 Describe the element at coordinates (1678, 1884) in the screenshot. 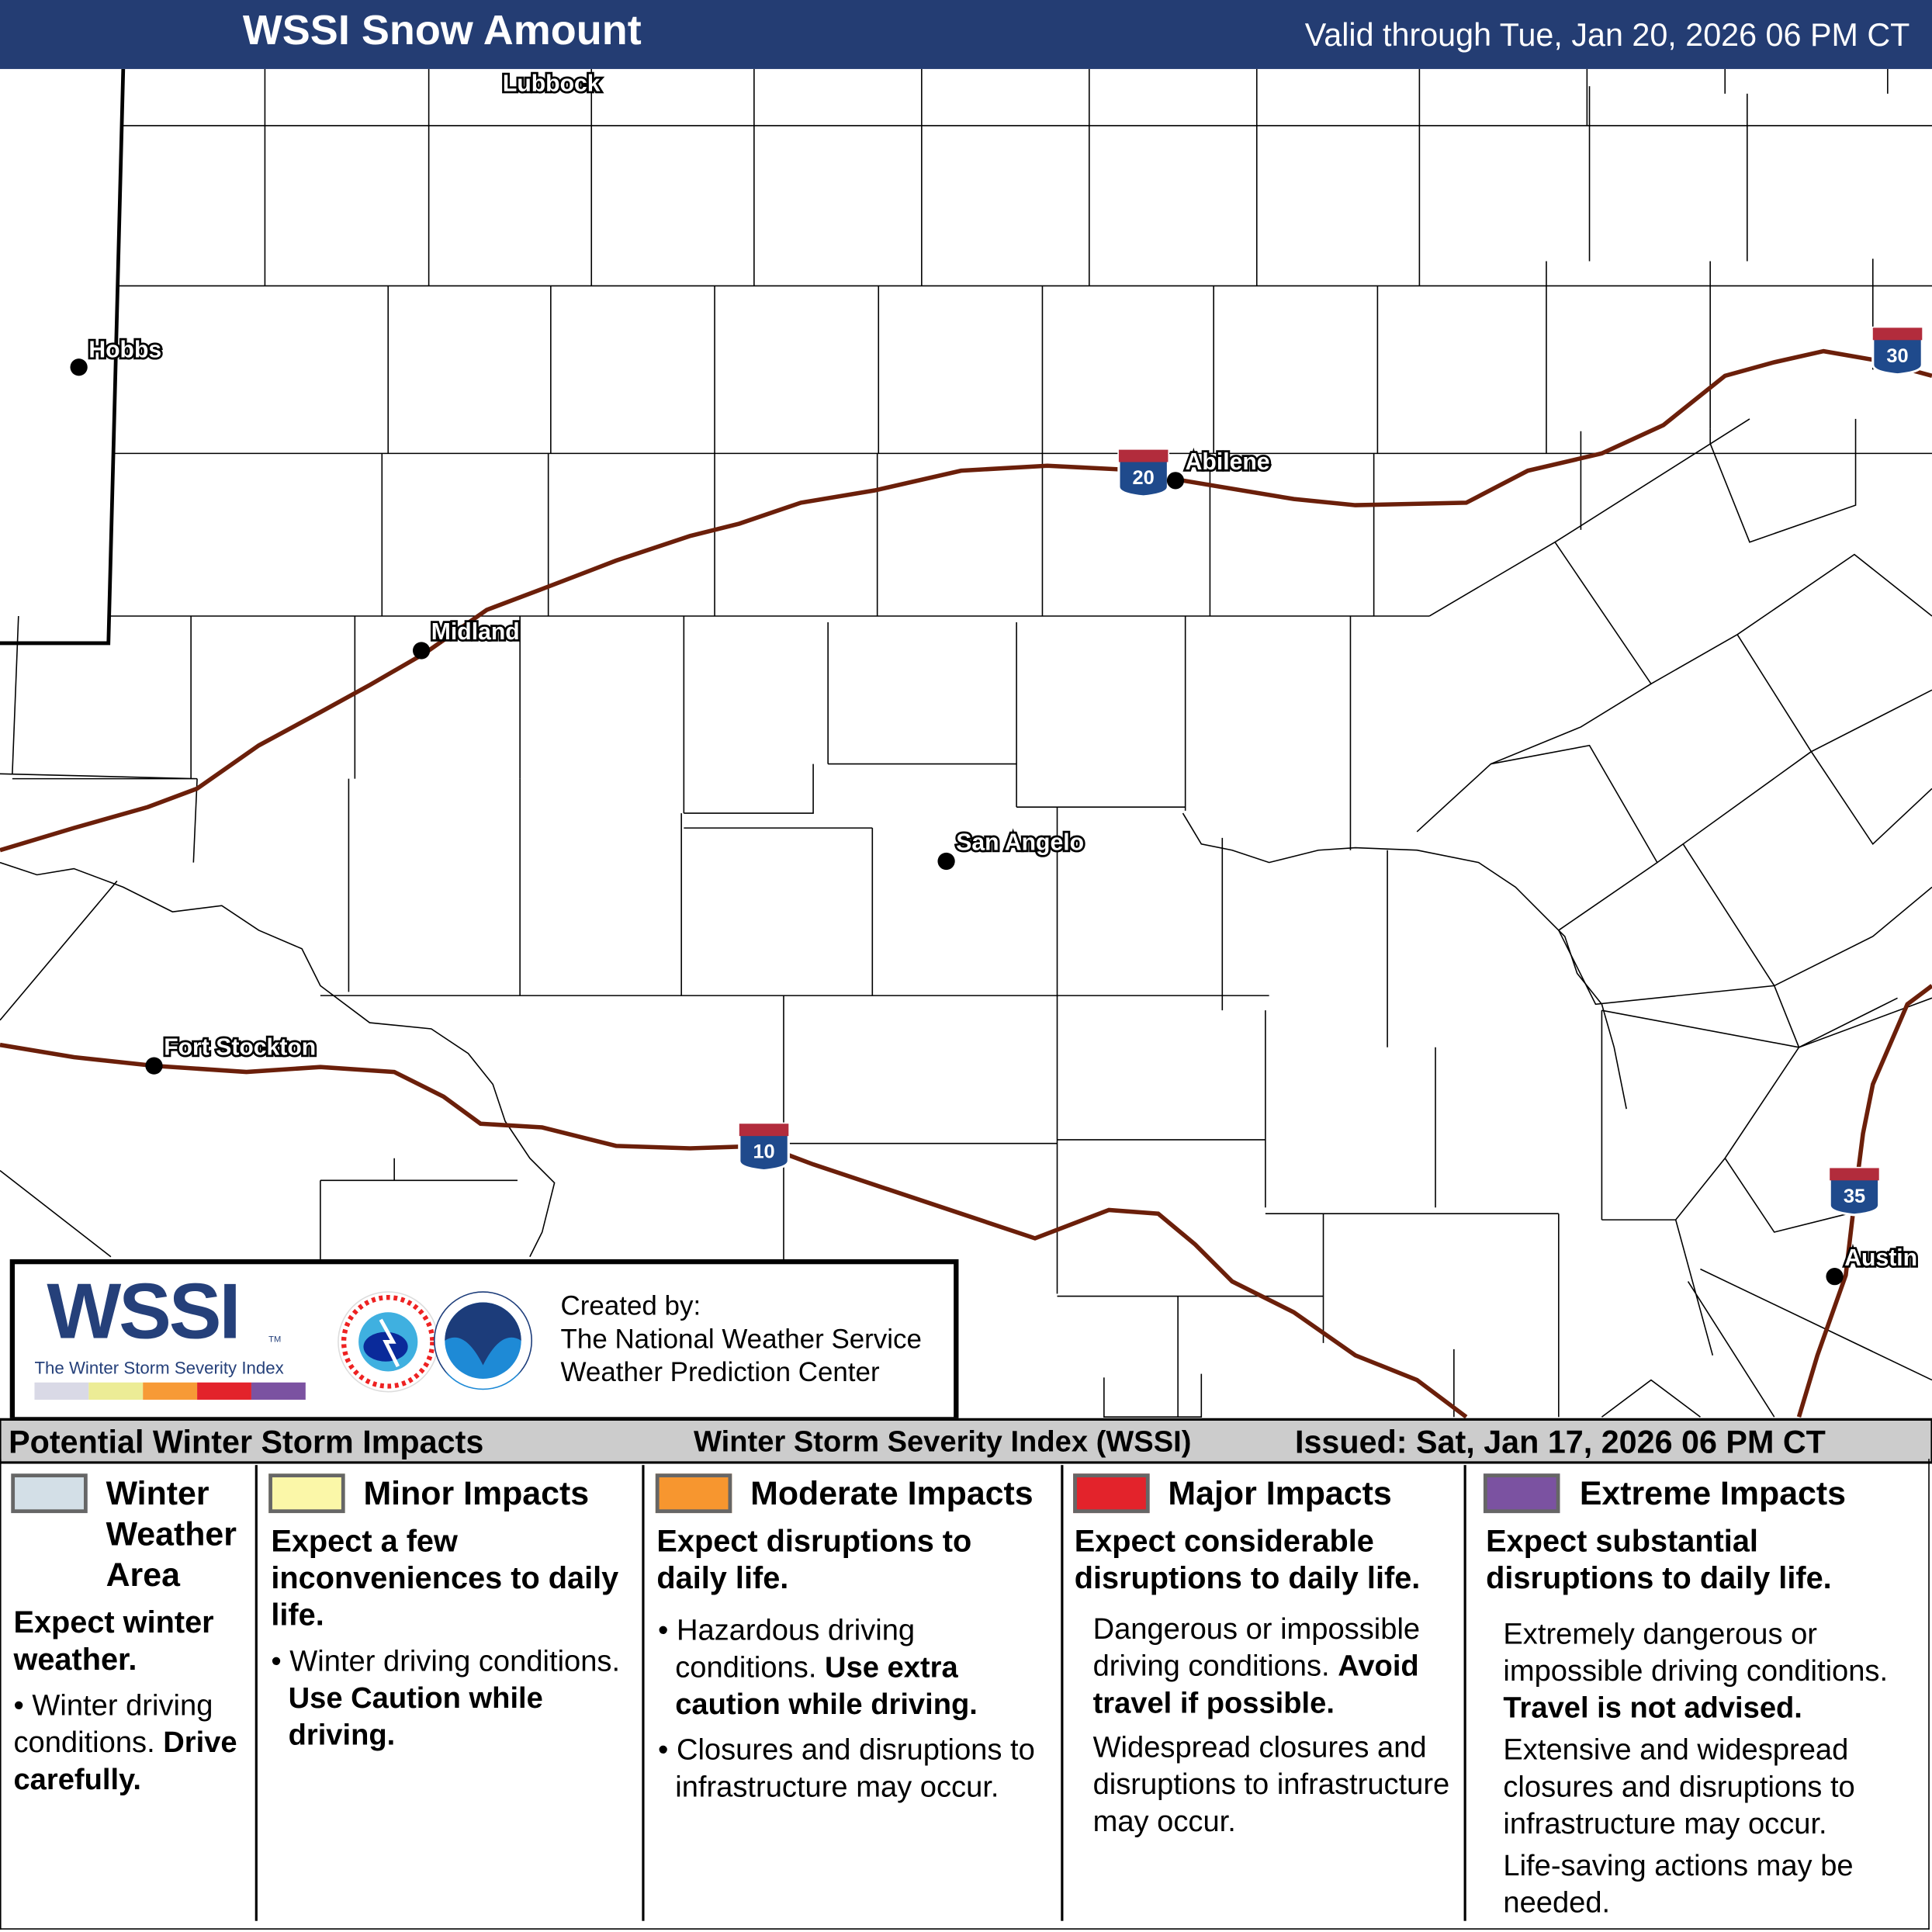

I see `legend-paragraph: Life-saving actions may be needed.` at that location.